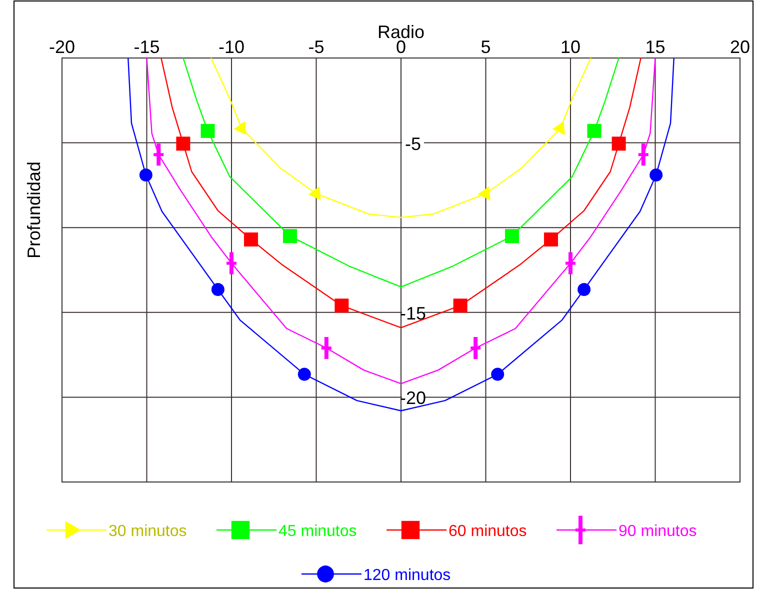 The width and height of the screenshot is (757, 589). I want to click on x-tick-label: 10, so click(570, 47).